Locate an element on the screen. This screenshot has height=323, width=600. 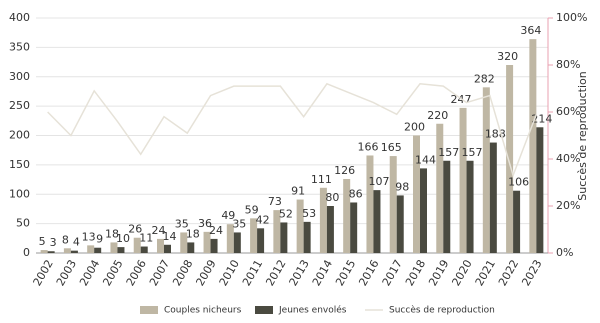
value-label: 26 is located at coordinates (135, 229).